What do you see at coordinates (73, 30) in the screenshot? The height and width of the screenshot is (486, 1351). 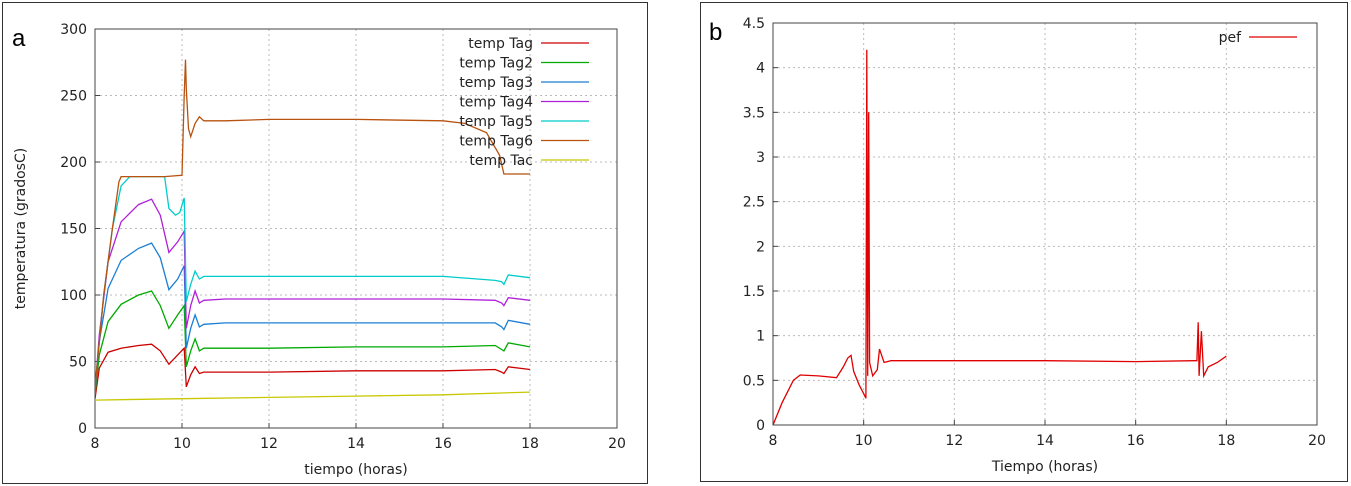 I see `y-tick-label: 300` at bounding box center [73, 30].